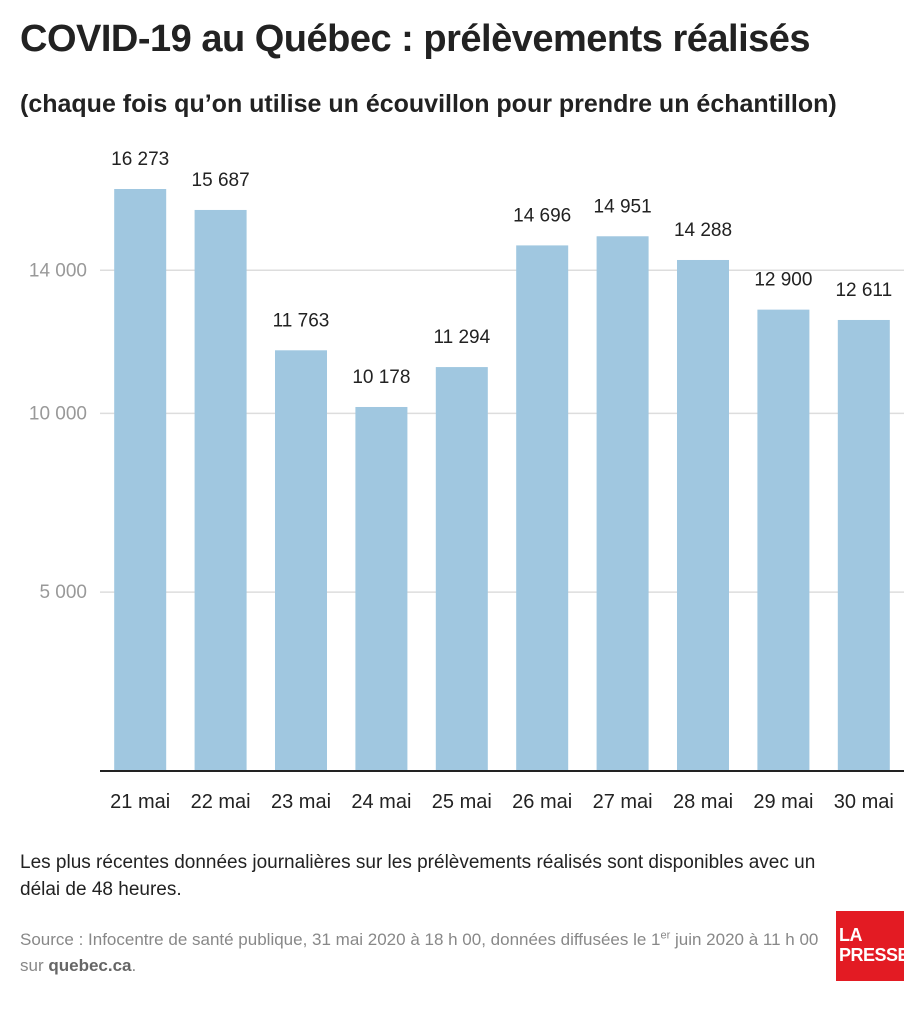  I want to click on logo-line-1: LA, so click(851, 935).